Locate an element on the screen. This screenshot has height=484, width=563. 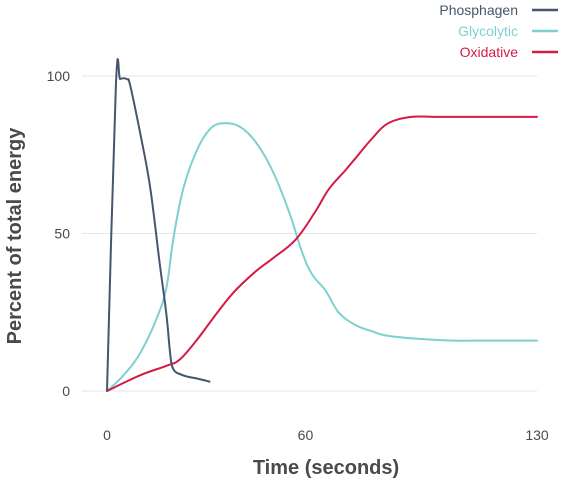
y-axis-ticks: 0 50 100 is located at coordinates (59, 233).